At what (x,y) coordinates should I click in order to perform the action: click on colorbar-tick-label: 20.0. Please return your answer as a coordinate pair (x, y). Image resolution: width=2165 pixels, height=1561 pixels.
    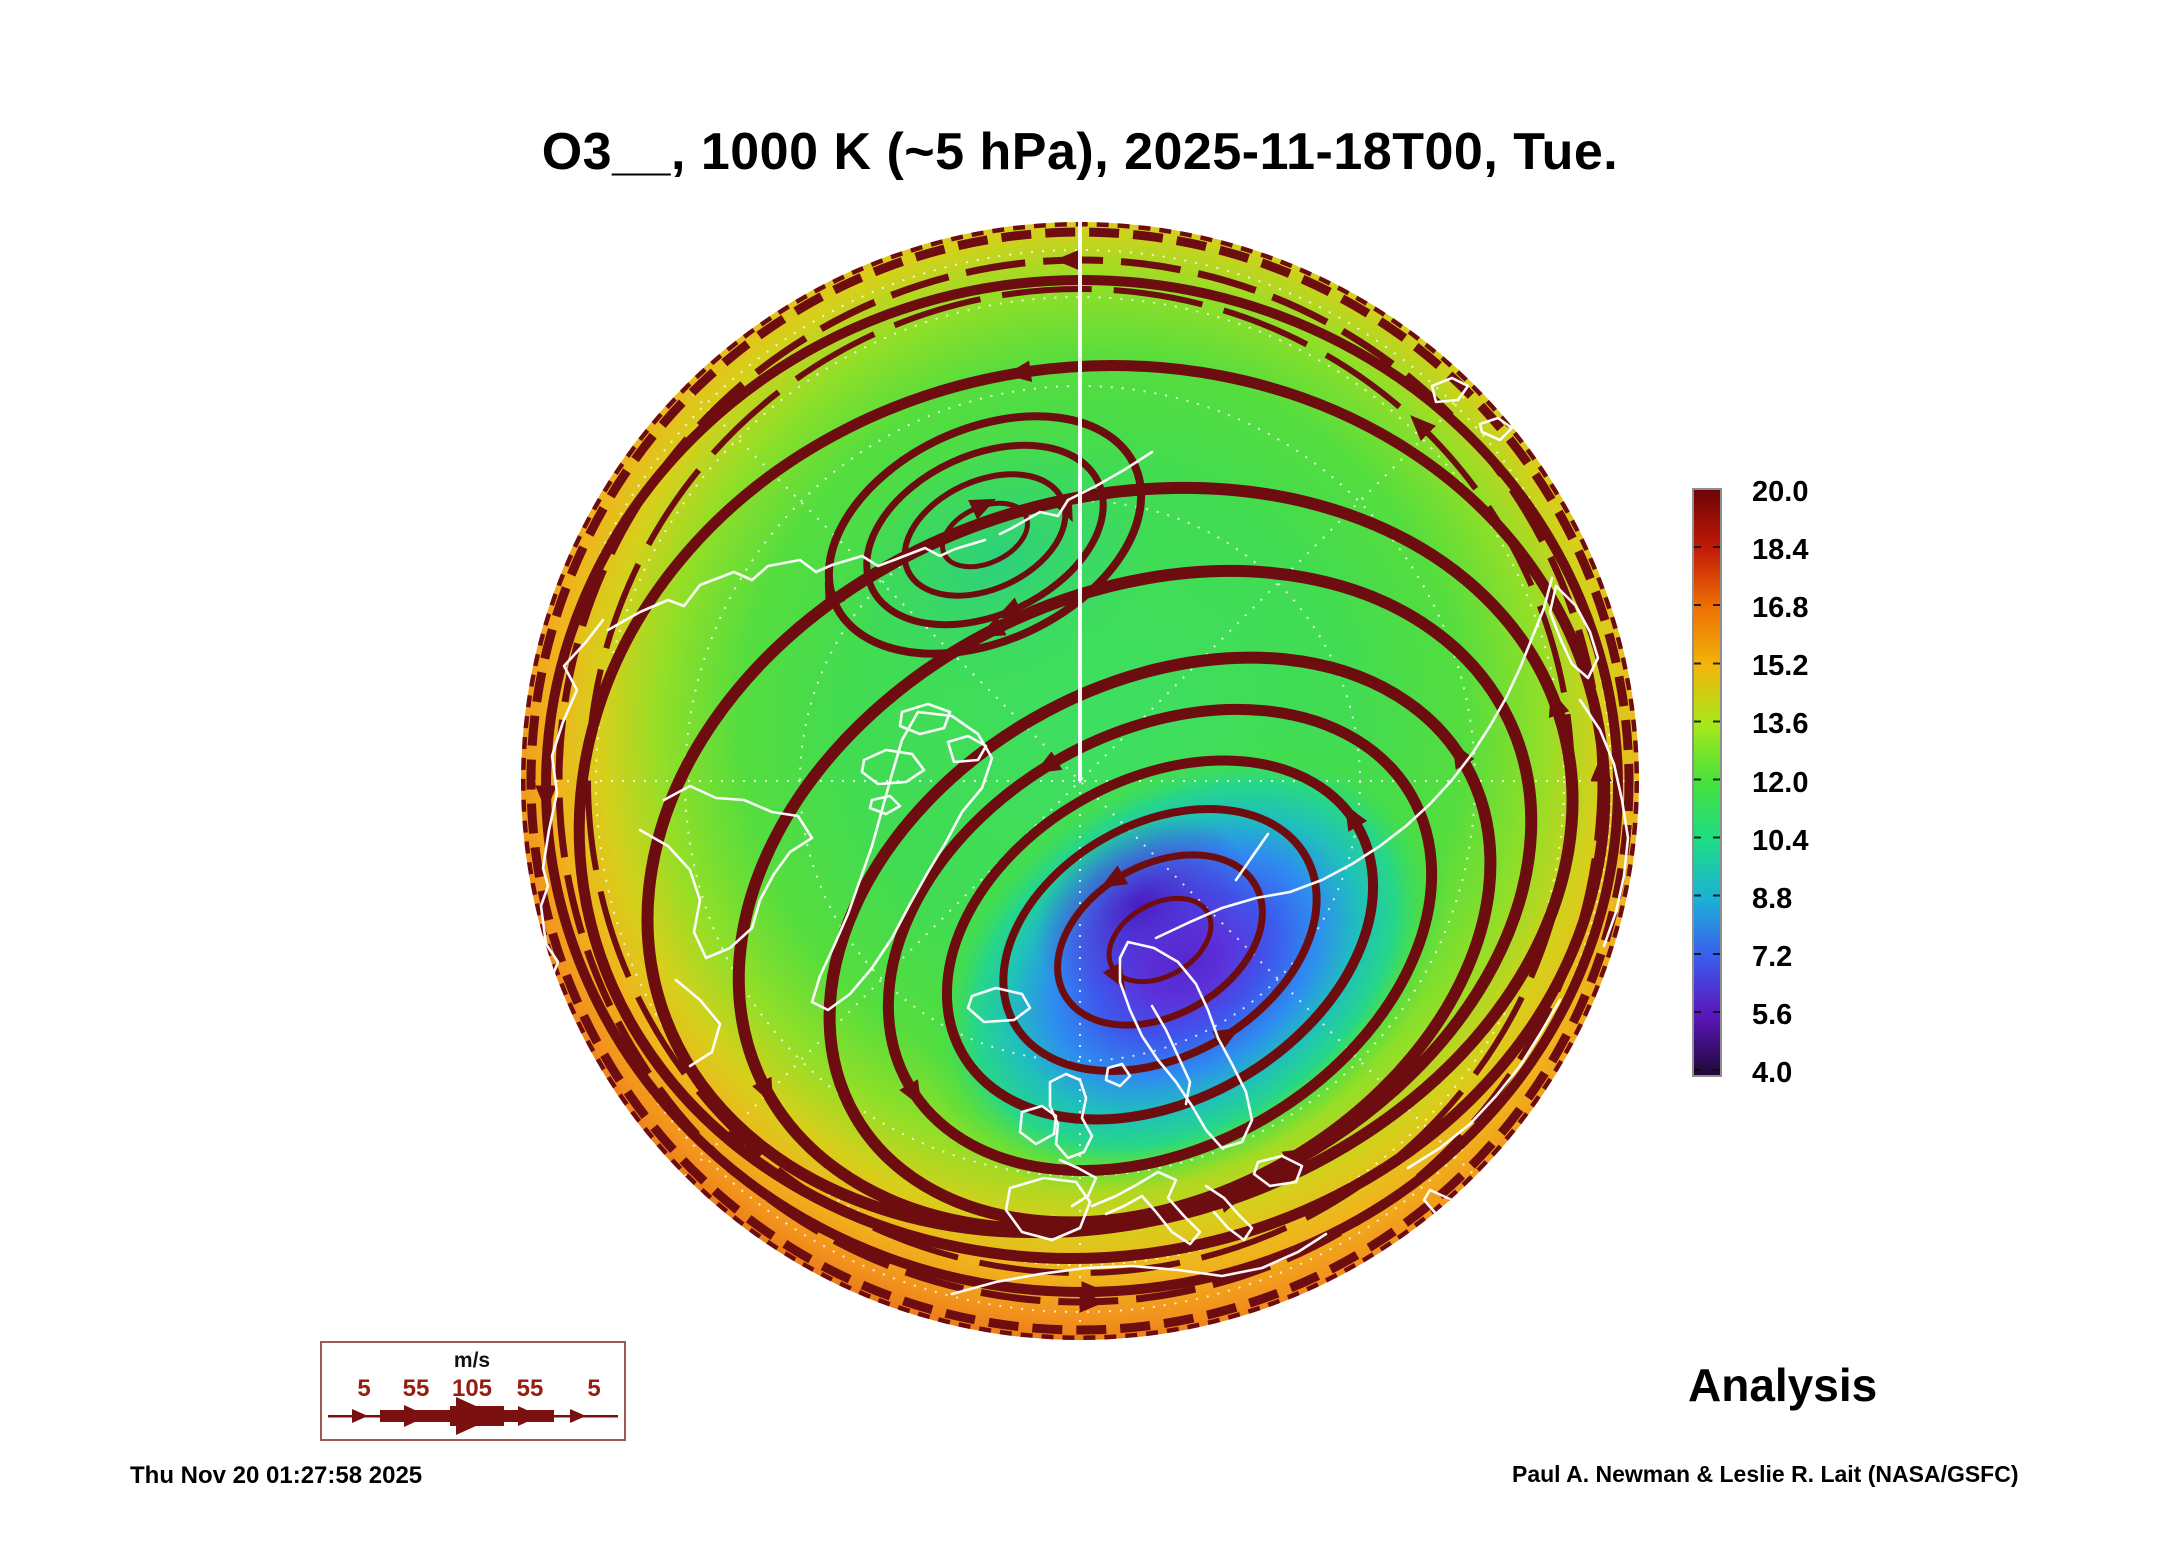
    Looking at the image, I should click on (1780, 492).